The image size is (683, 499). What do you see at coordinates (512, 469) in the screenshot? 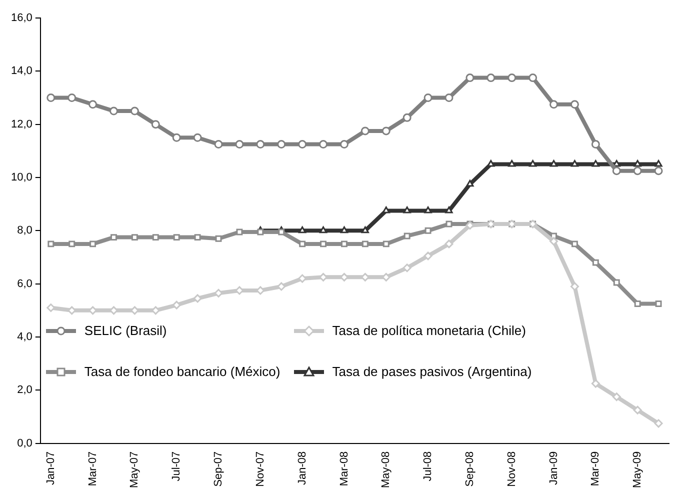
I see `x-tick-label: Nov-08` at bounding box center [512, 469].